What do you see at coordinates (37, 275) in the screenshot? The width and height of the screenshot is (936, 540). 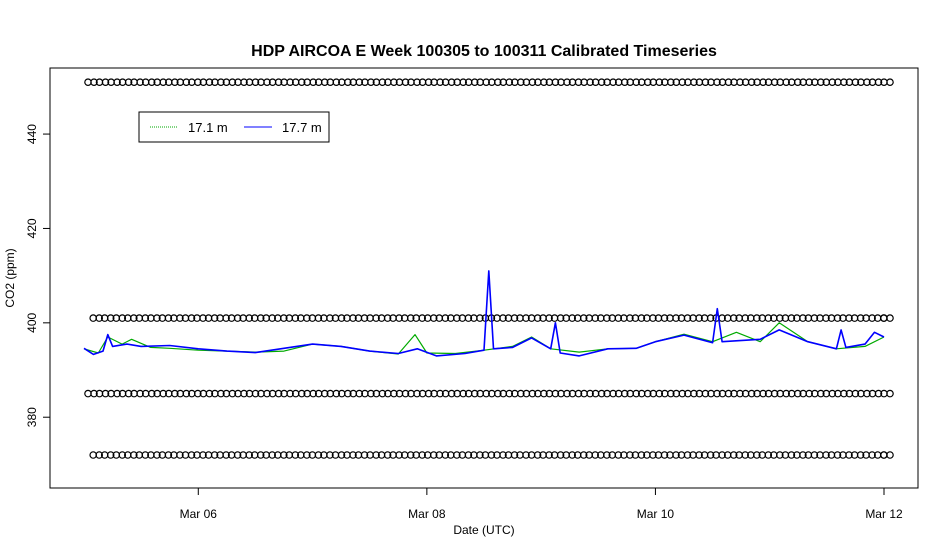 I see `y-axis: 380 400 420 440` at bounding box center [37, 275].